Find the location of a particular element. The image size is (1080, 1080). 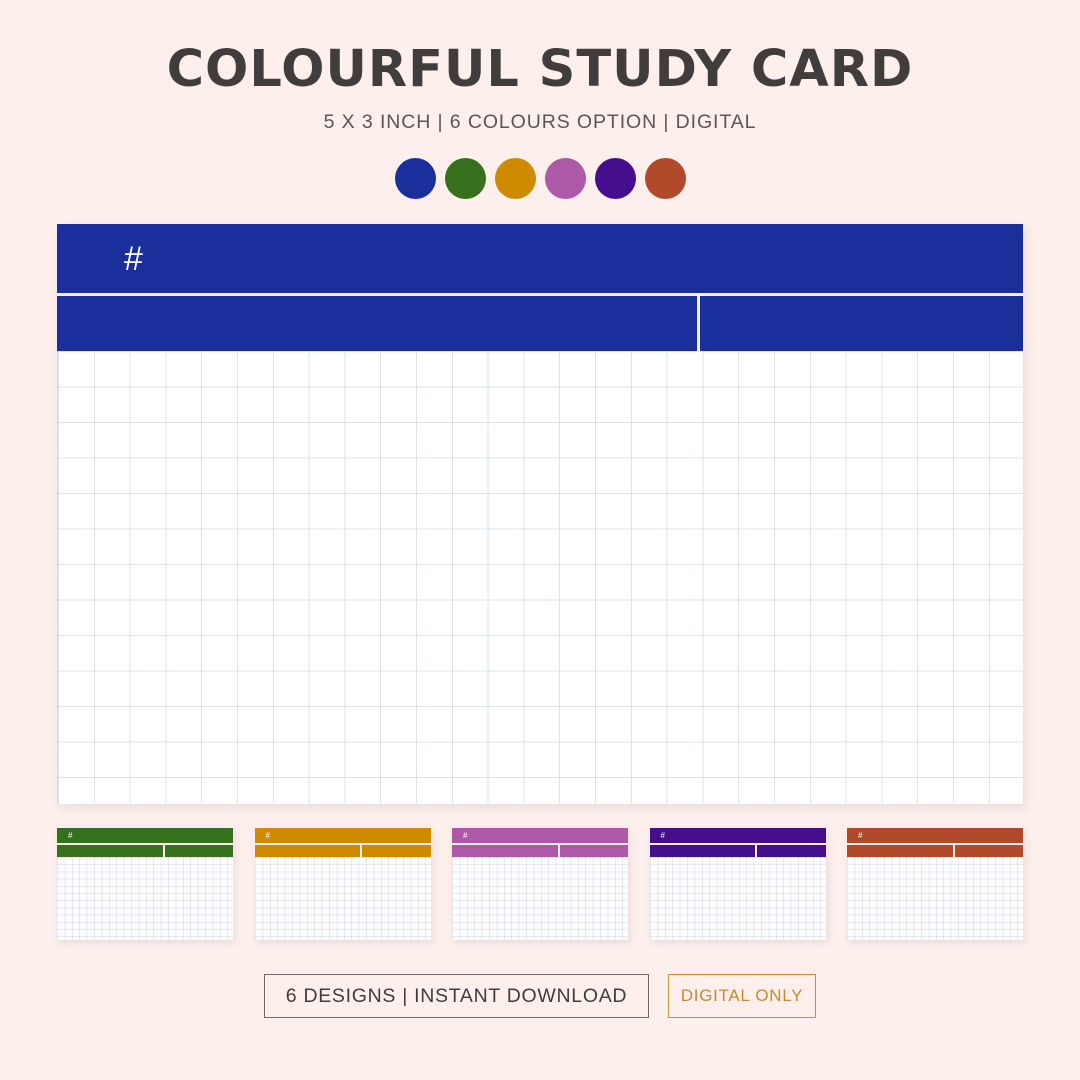

thumbnail-card-deep-purple: # is located at coordinates (737, 884).